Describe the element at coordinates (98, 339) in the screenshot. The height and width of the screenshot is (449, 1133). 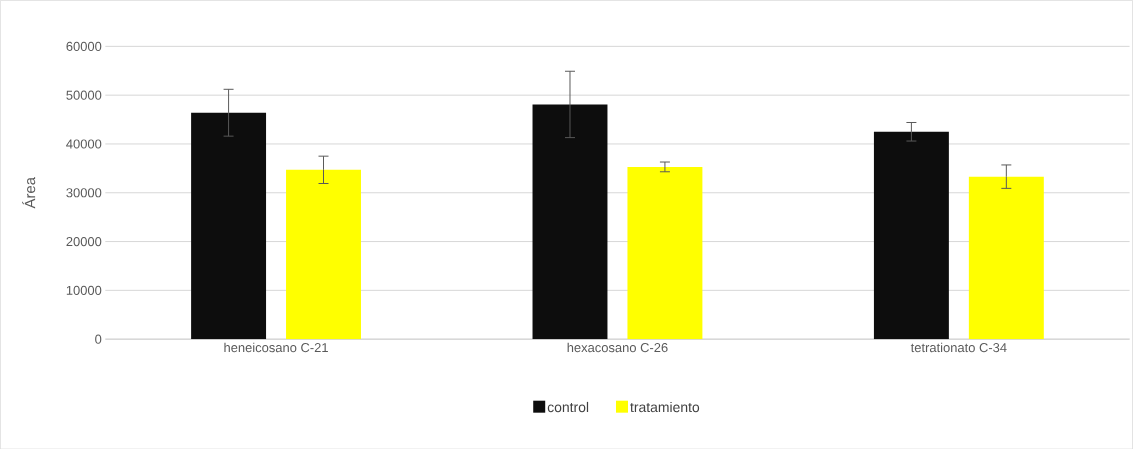
I see `y-tick-label: 0` at that location.